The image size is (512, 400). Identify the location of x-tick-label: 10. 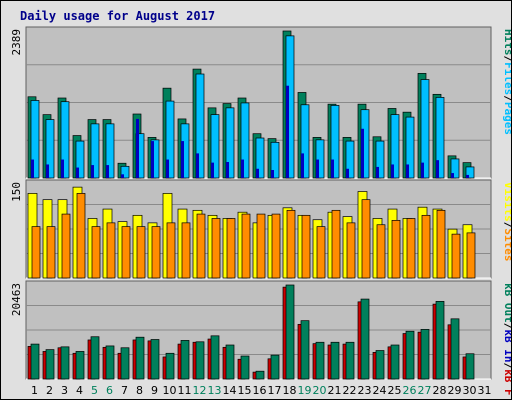
(170, 390).